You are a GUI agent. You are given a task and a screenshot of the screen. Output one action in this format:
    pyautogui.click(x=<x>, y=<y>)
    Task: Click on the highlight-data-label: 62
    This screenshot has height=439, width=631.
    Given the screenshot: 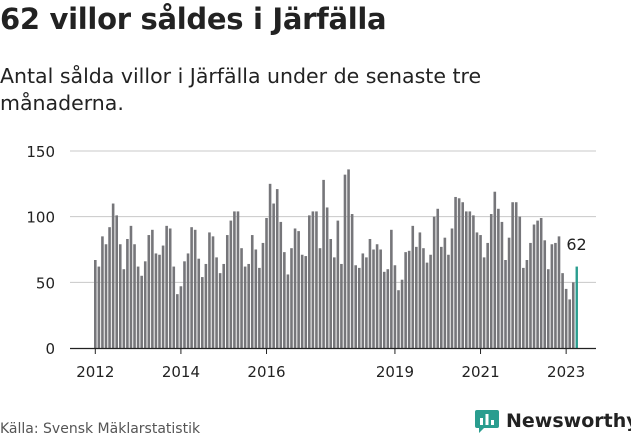 What is the action you would take?
    pyautogui.click(x=576, y=244)
    